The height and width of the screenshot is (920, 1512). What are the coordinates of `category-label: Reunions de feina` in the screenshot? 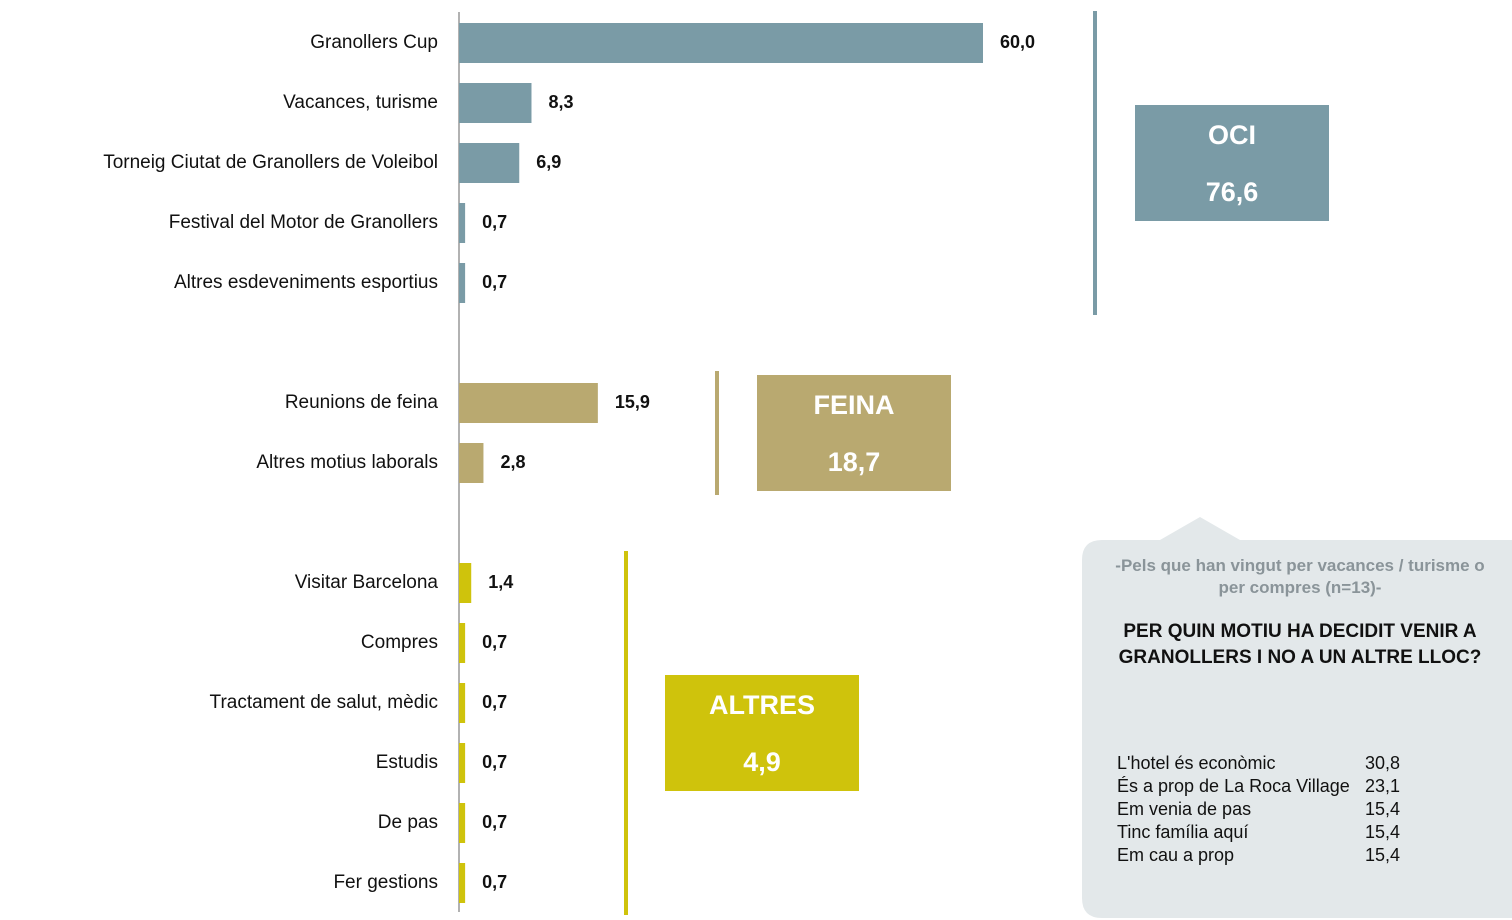 It's located at (362, 402).